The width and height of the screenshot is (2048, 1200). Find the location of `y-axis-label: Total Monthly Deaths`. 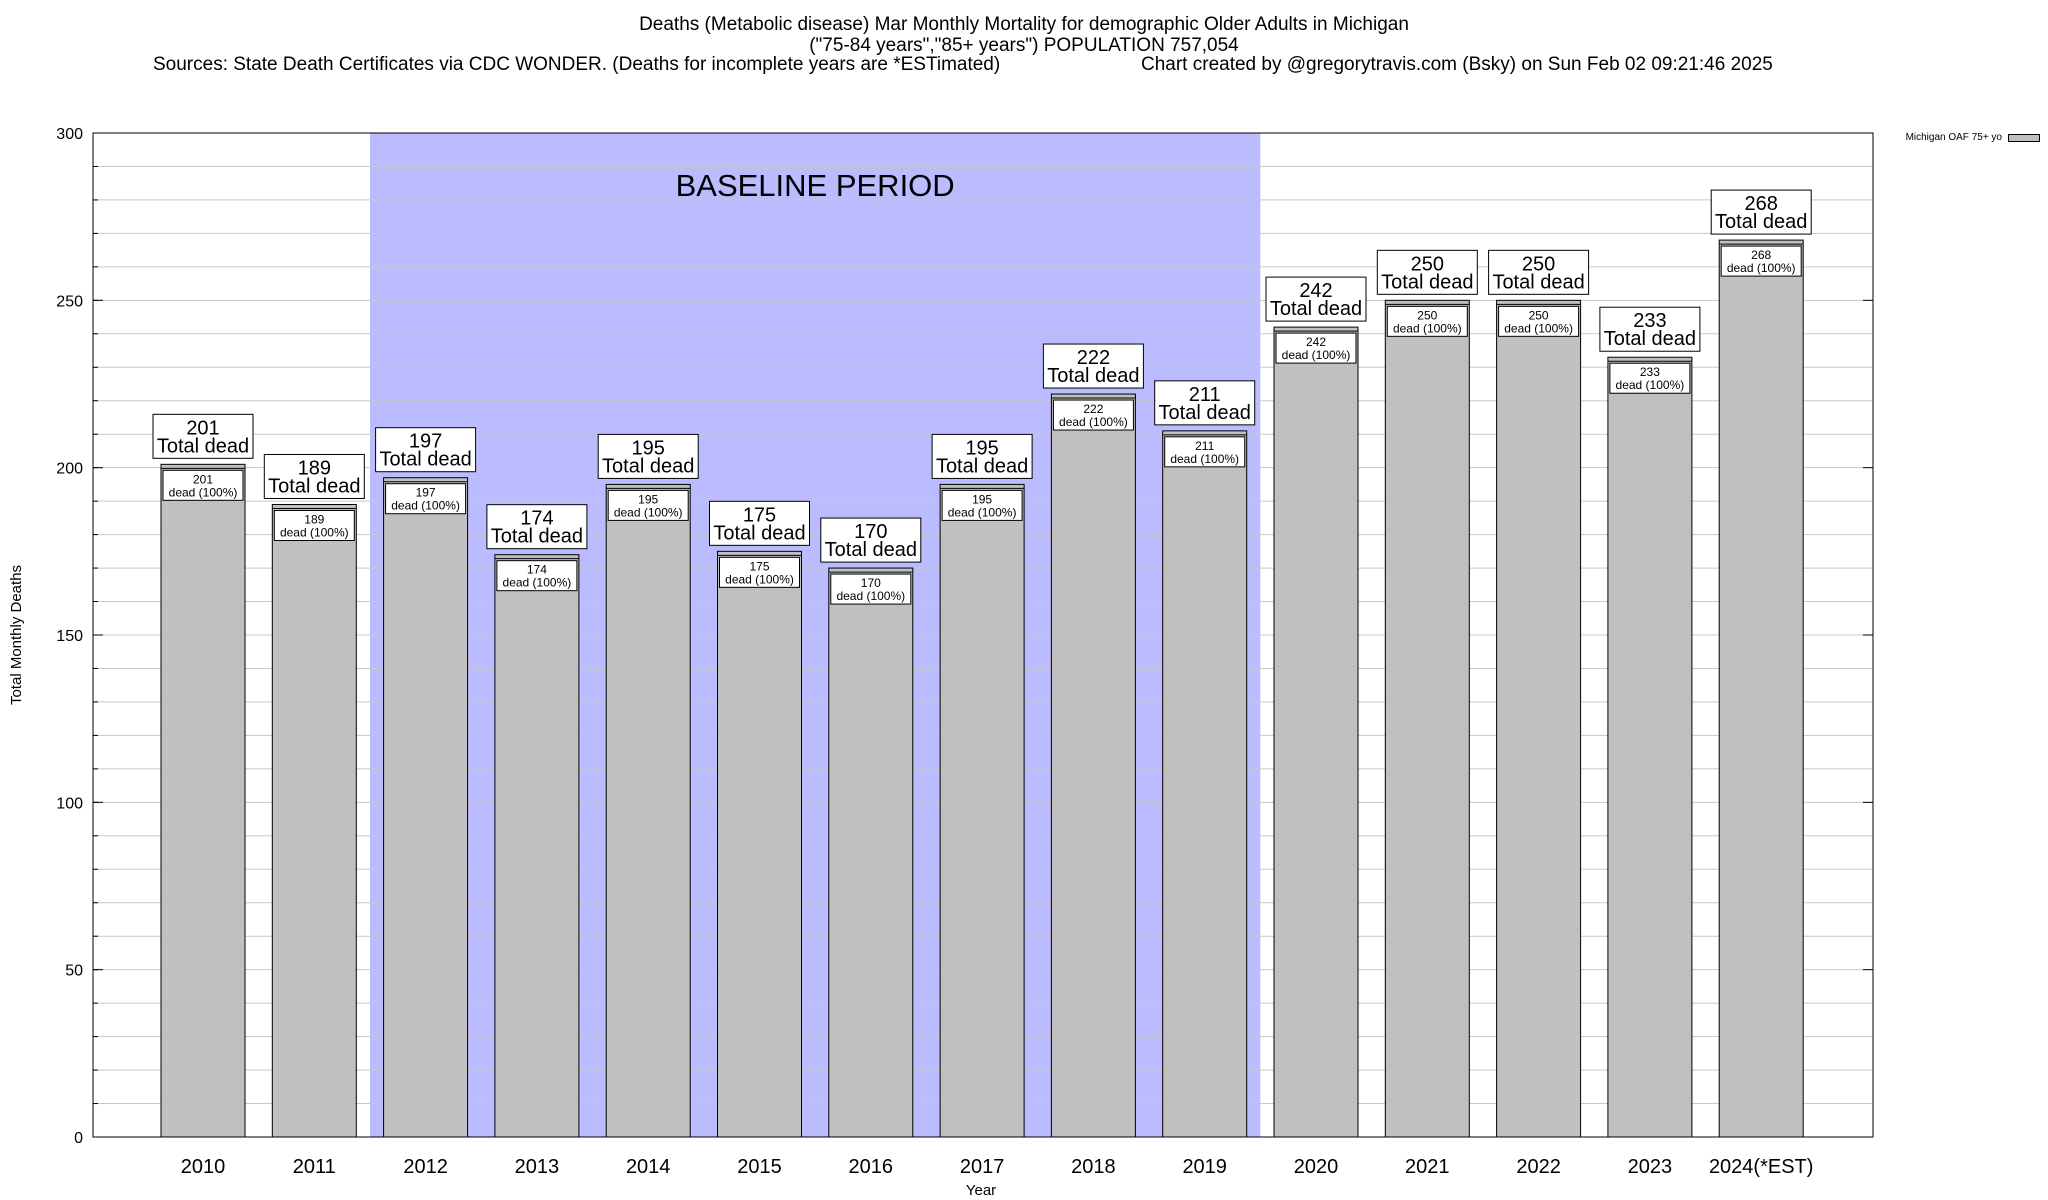

y-axis-label: Total Monthly Deaths is located at coordinates (16, 635).